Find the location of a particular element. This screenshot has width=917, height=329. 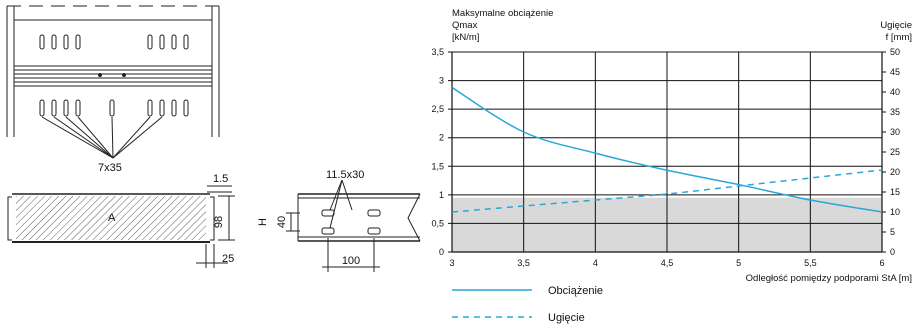

y-right-tick-label: 30 is located at coordinates (895, 132).